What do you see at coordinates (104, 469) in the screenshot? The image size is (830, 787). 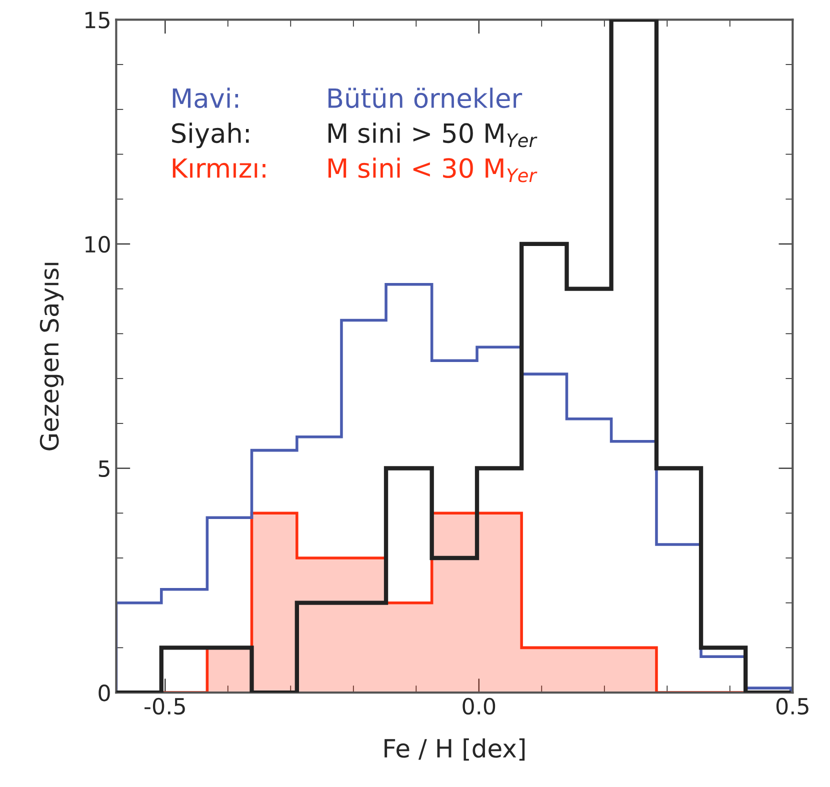 I see `y-tick-label: 5` at bounding box center [104, 469].